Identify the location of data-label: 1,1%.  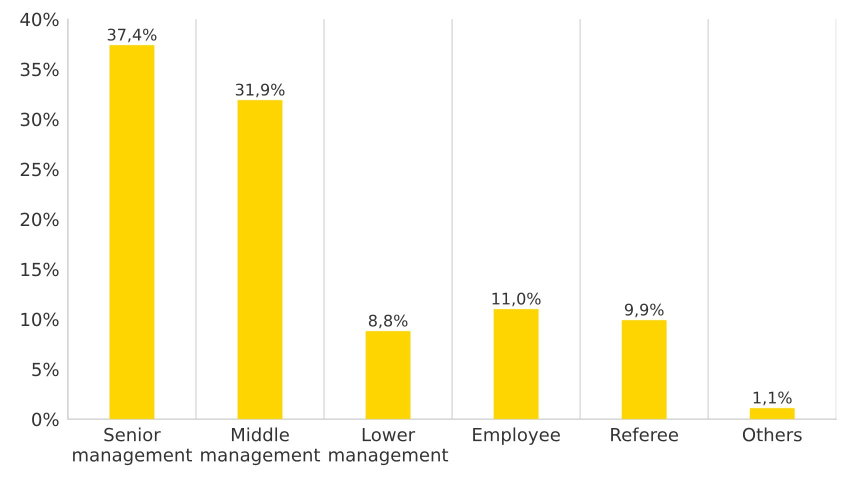
(773, 399).